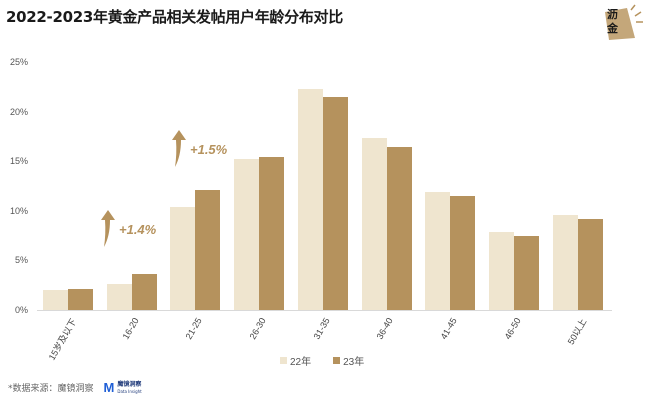 The height and width of the screenshot is (400, 653). Describe the element at coordinates (199, 149) in the screenshot. I see `annotation-21-25: +1.5%` at that location.